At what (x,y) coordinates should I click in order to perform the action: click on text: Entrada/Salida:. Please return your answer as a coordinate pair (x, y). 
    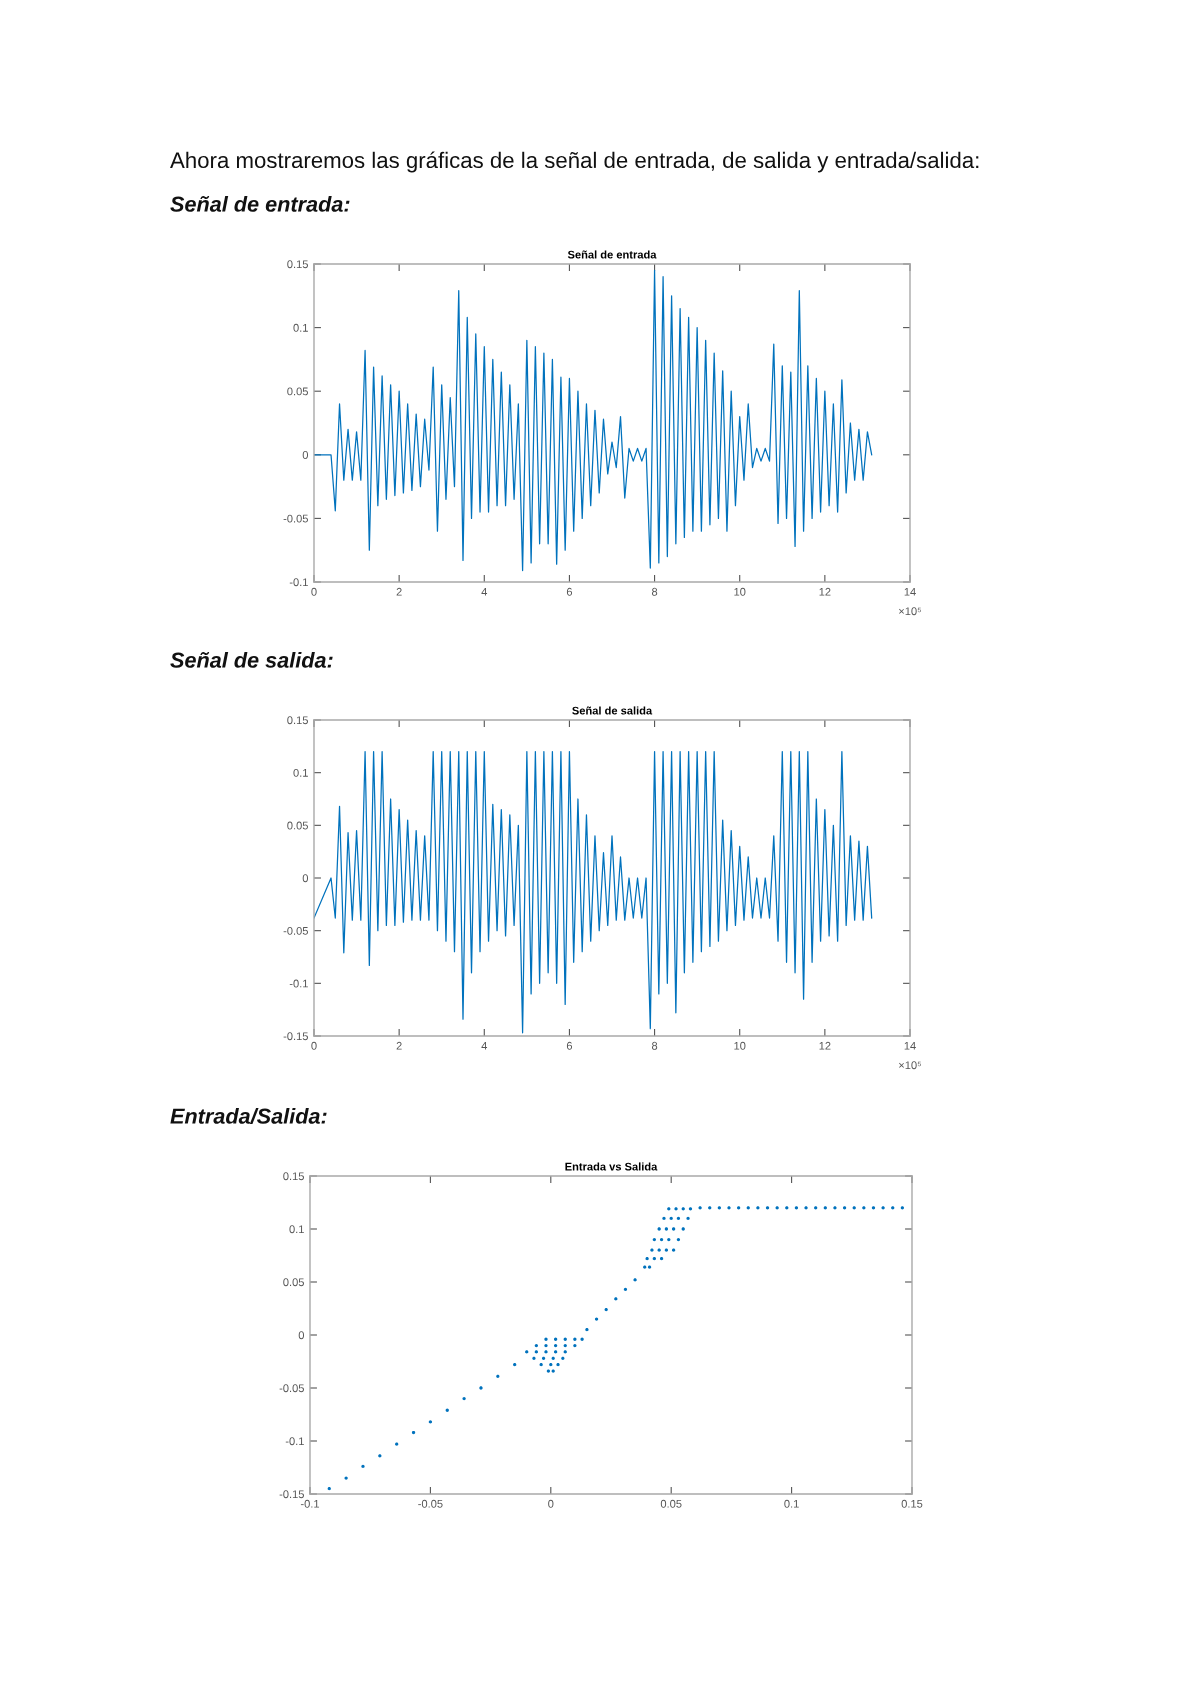
    Looking at the image, I should click on (248, 1116).